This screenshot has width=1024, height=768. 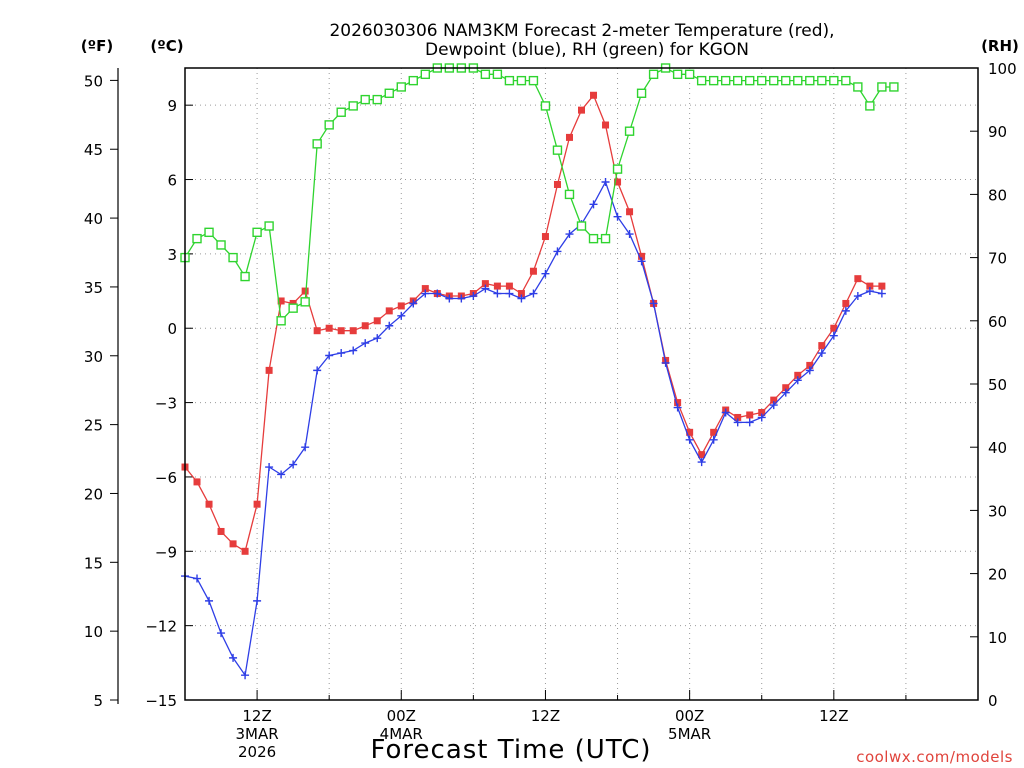 What do you see at coordinates (997, 385) in the screenshot?
I see `rh-tick-label: 50` at bounding box center [997, 385].